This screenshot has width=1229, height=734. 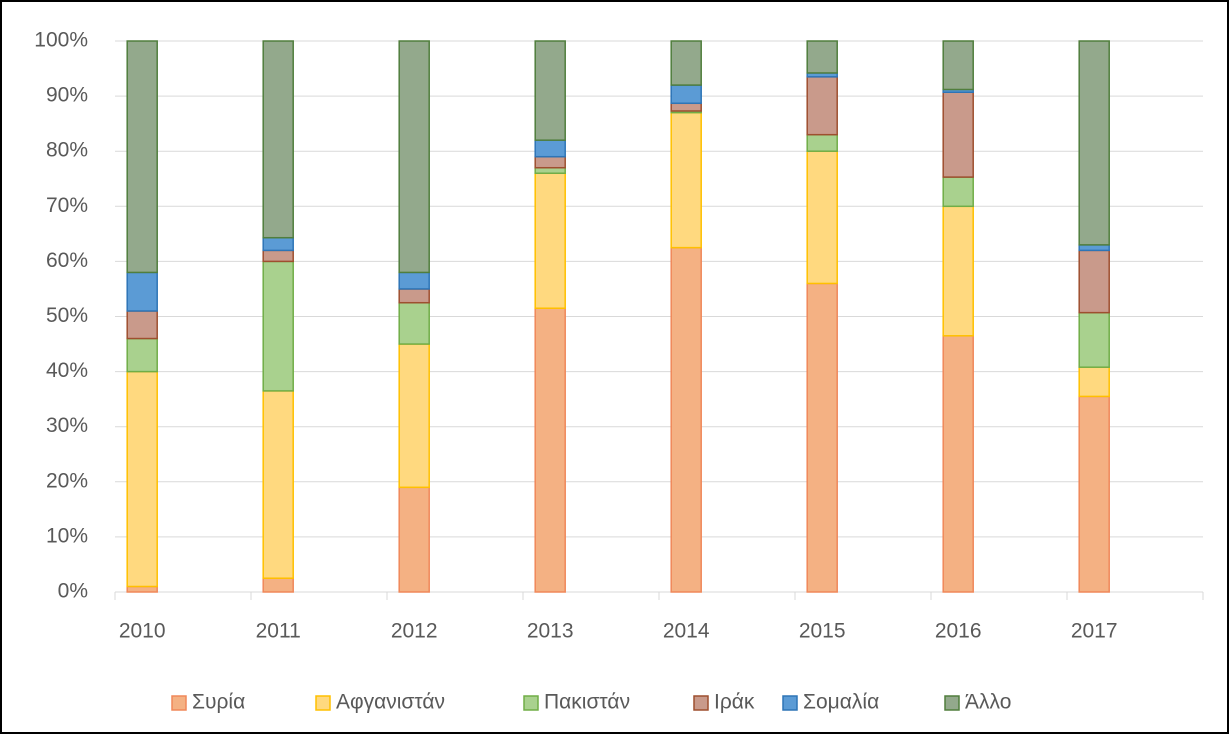 What do you see at coordinates (390, 702) in the screenshot?
I see `legend-label: Αφγανιστάν` at bounding box center [390, 702].